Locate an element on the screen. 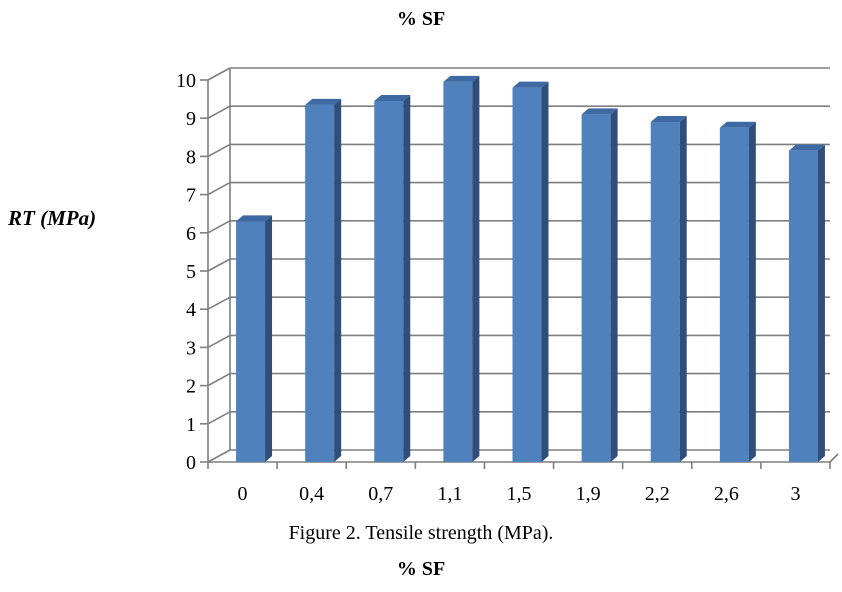 The height and width of the screenshot is (592, 842). bar-top-0,4 is located at coordinates (323, 101).